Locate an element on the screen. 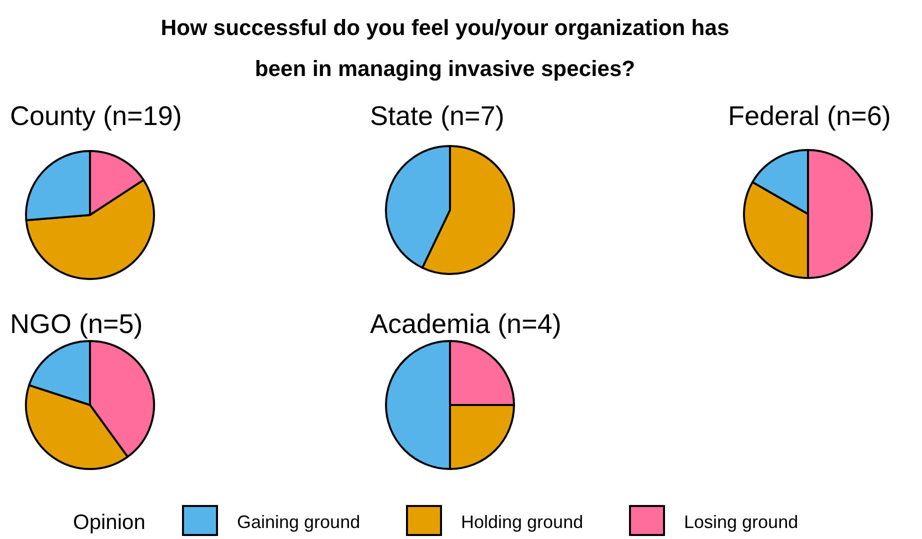 The image size is (922, 539). legend-label: Losing ground is located at coordinates (741, 522).